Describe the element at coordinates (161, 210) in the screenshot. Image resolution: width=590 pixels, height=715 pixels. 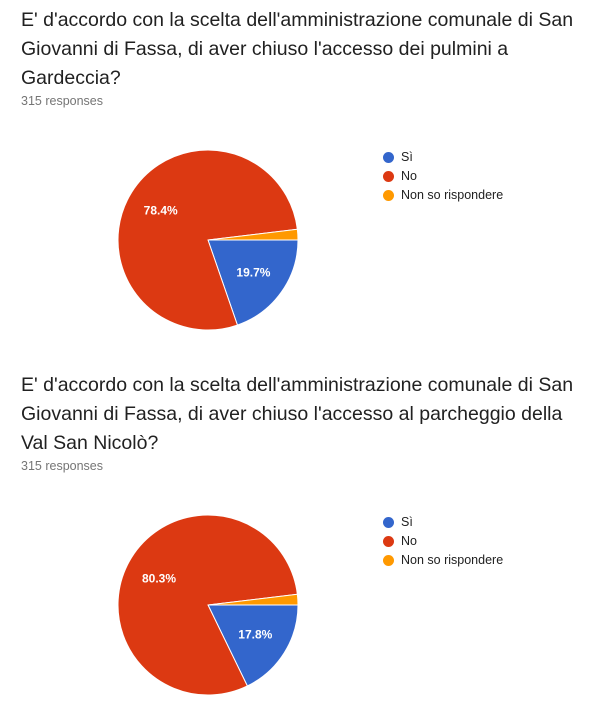
I see `pie-label-no: 78.4%` at that location.